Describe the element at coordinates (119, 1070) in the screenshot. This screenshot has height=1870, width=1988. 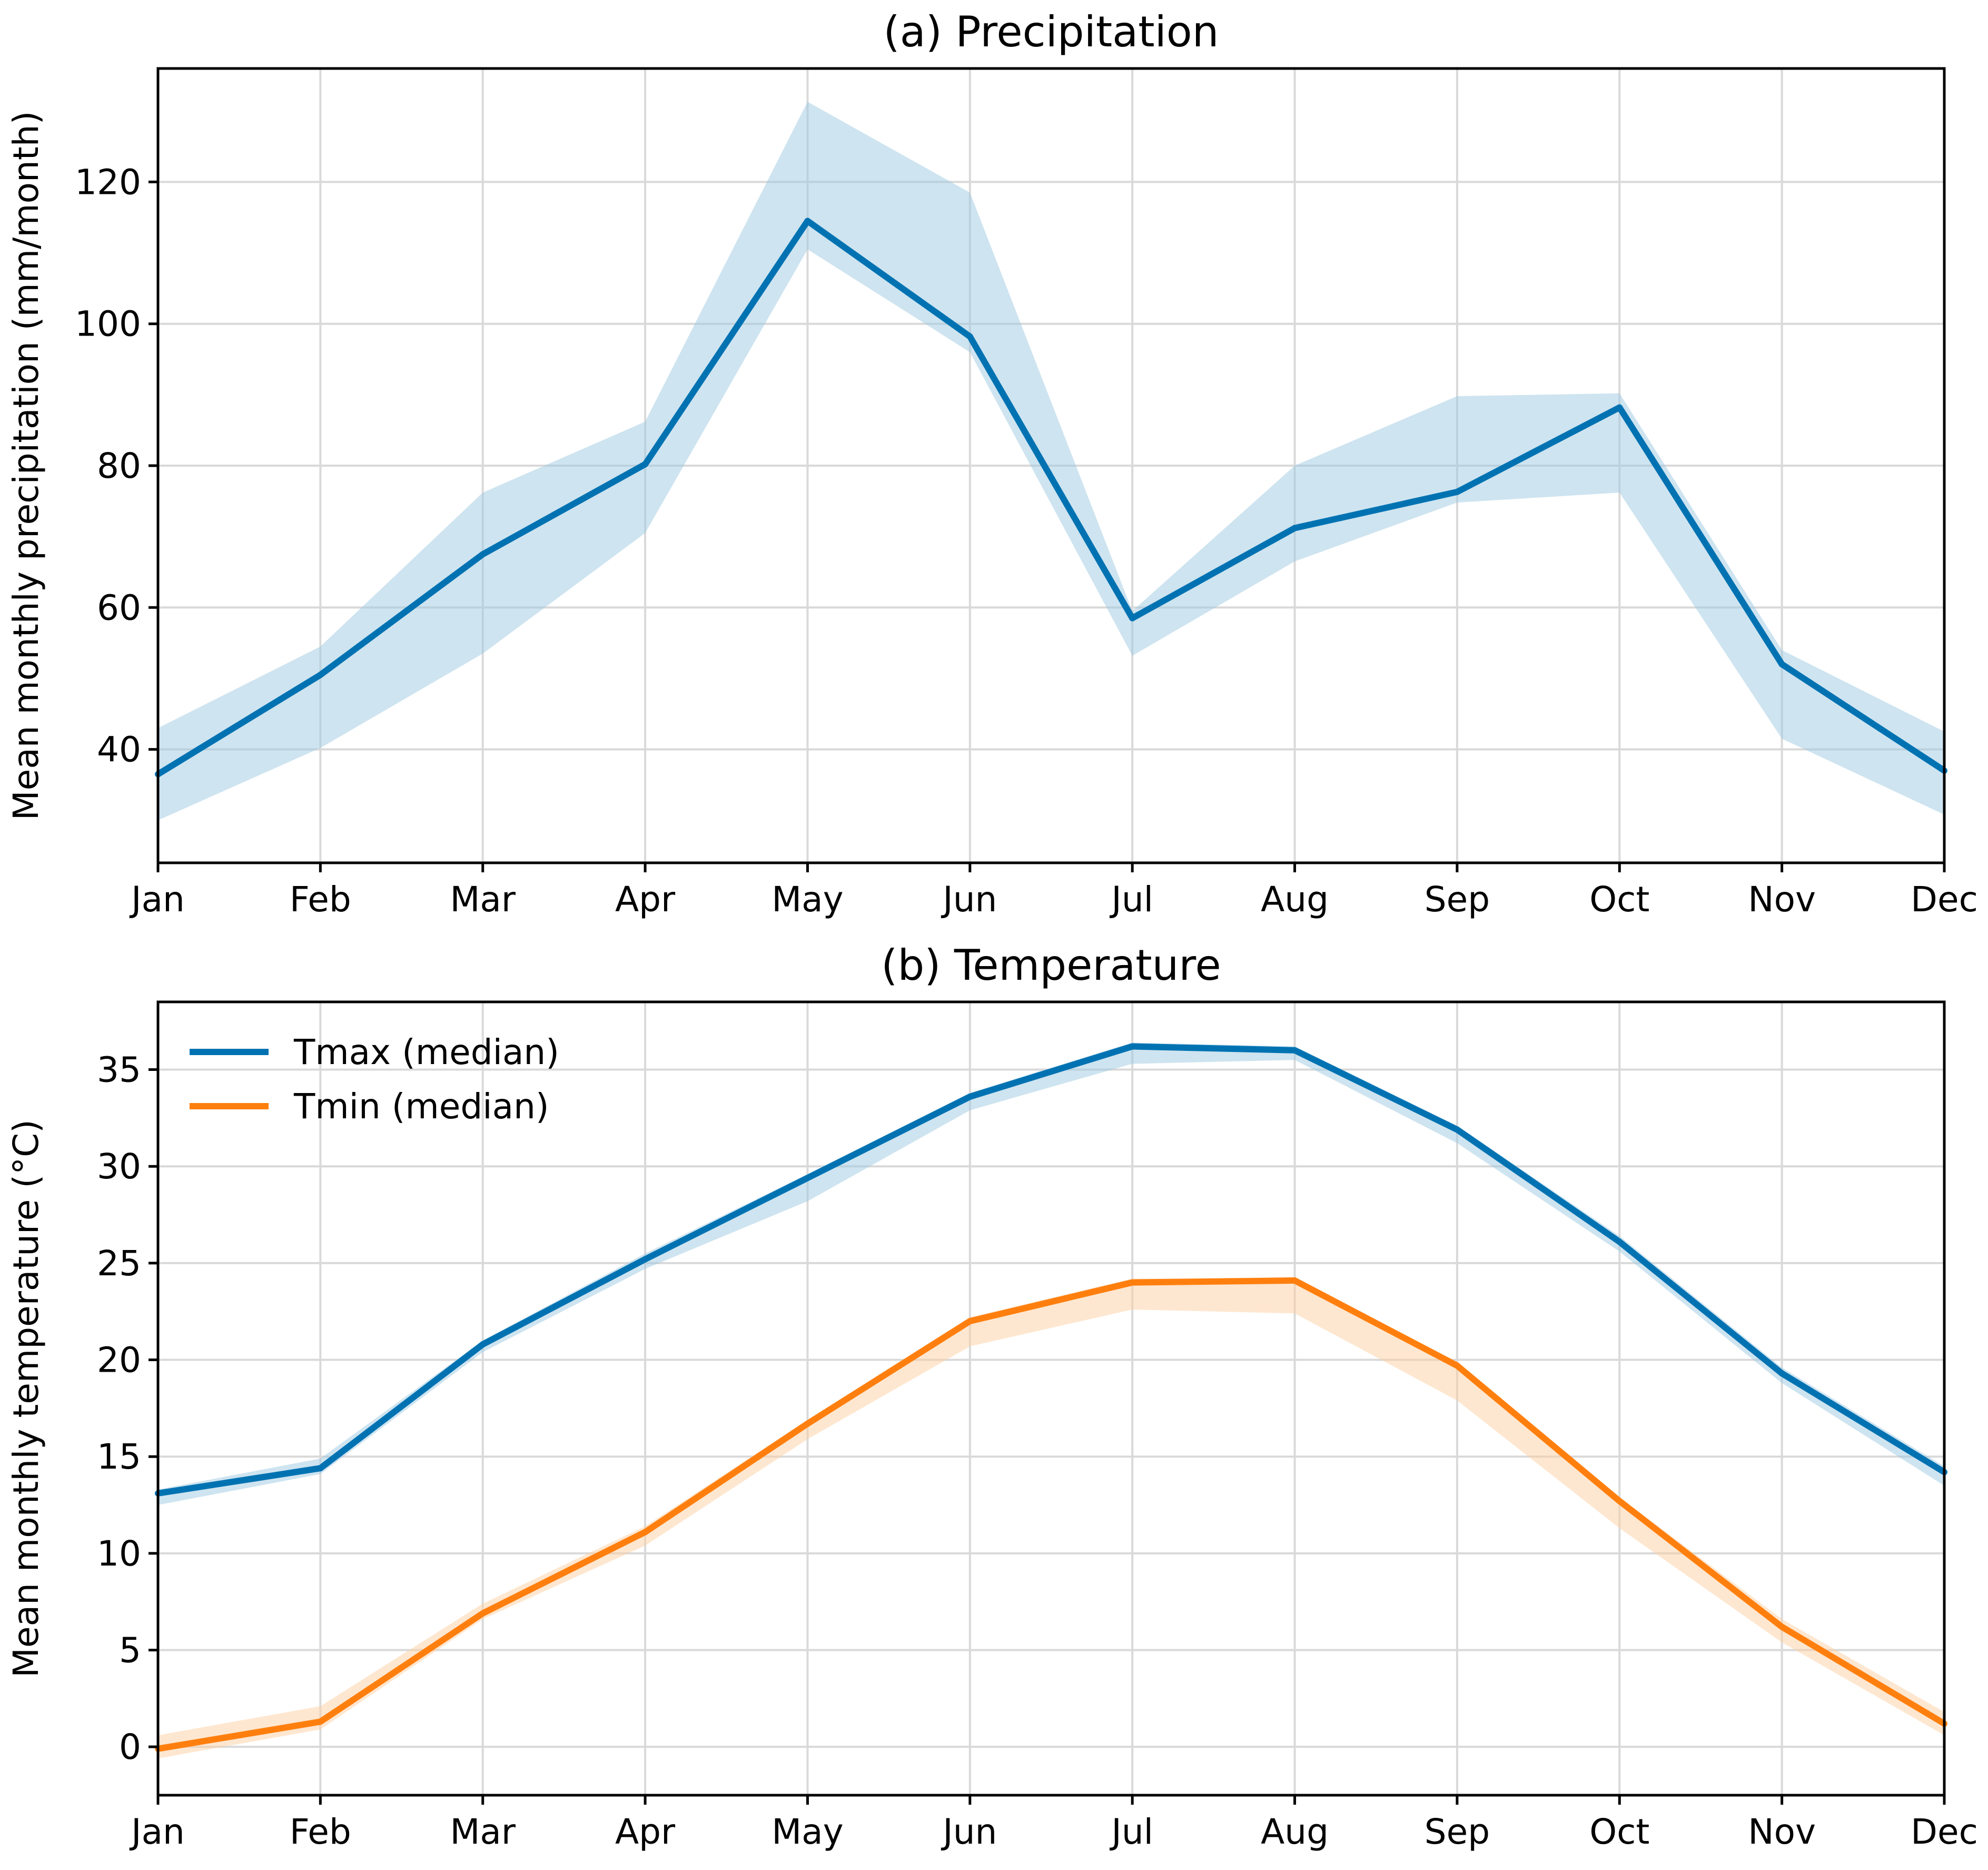
I see `temperature-y-tick-label-35: 35` at that location.